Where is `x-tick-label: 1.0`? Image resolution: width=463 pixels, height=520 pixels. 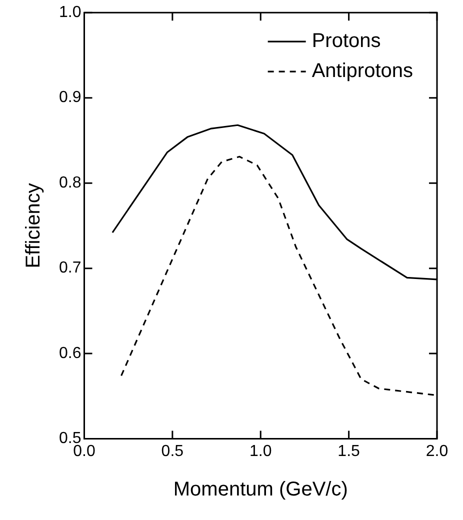 x-tick-label: 1.0 is located at coordinates (260, 451).